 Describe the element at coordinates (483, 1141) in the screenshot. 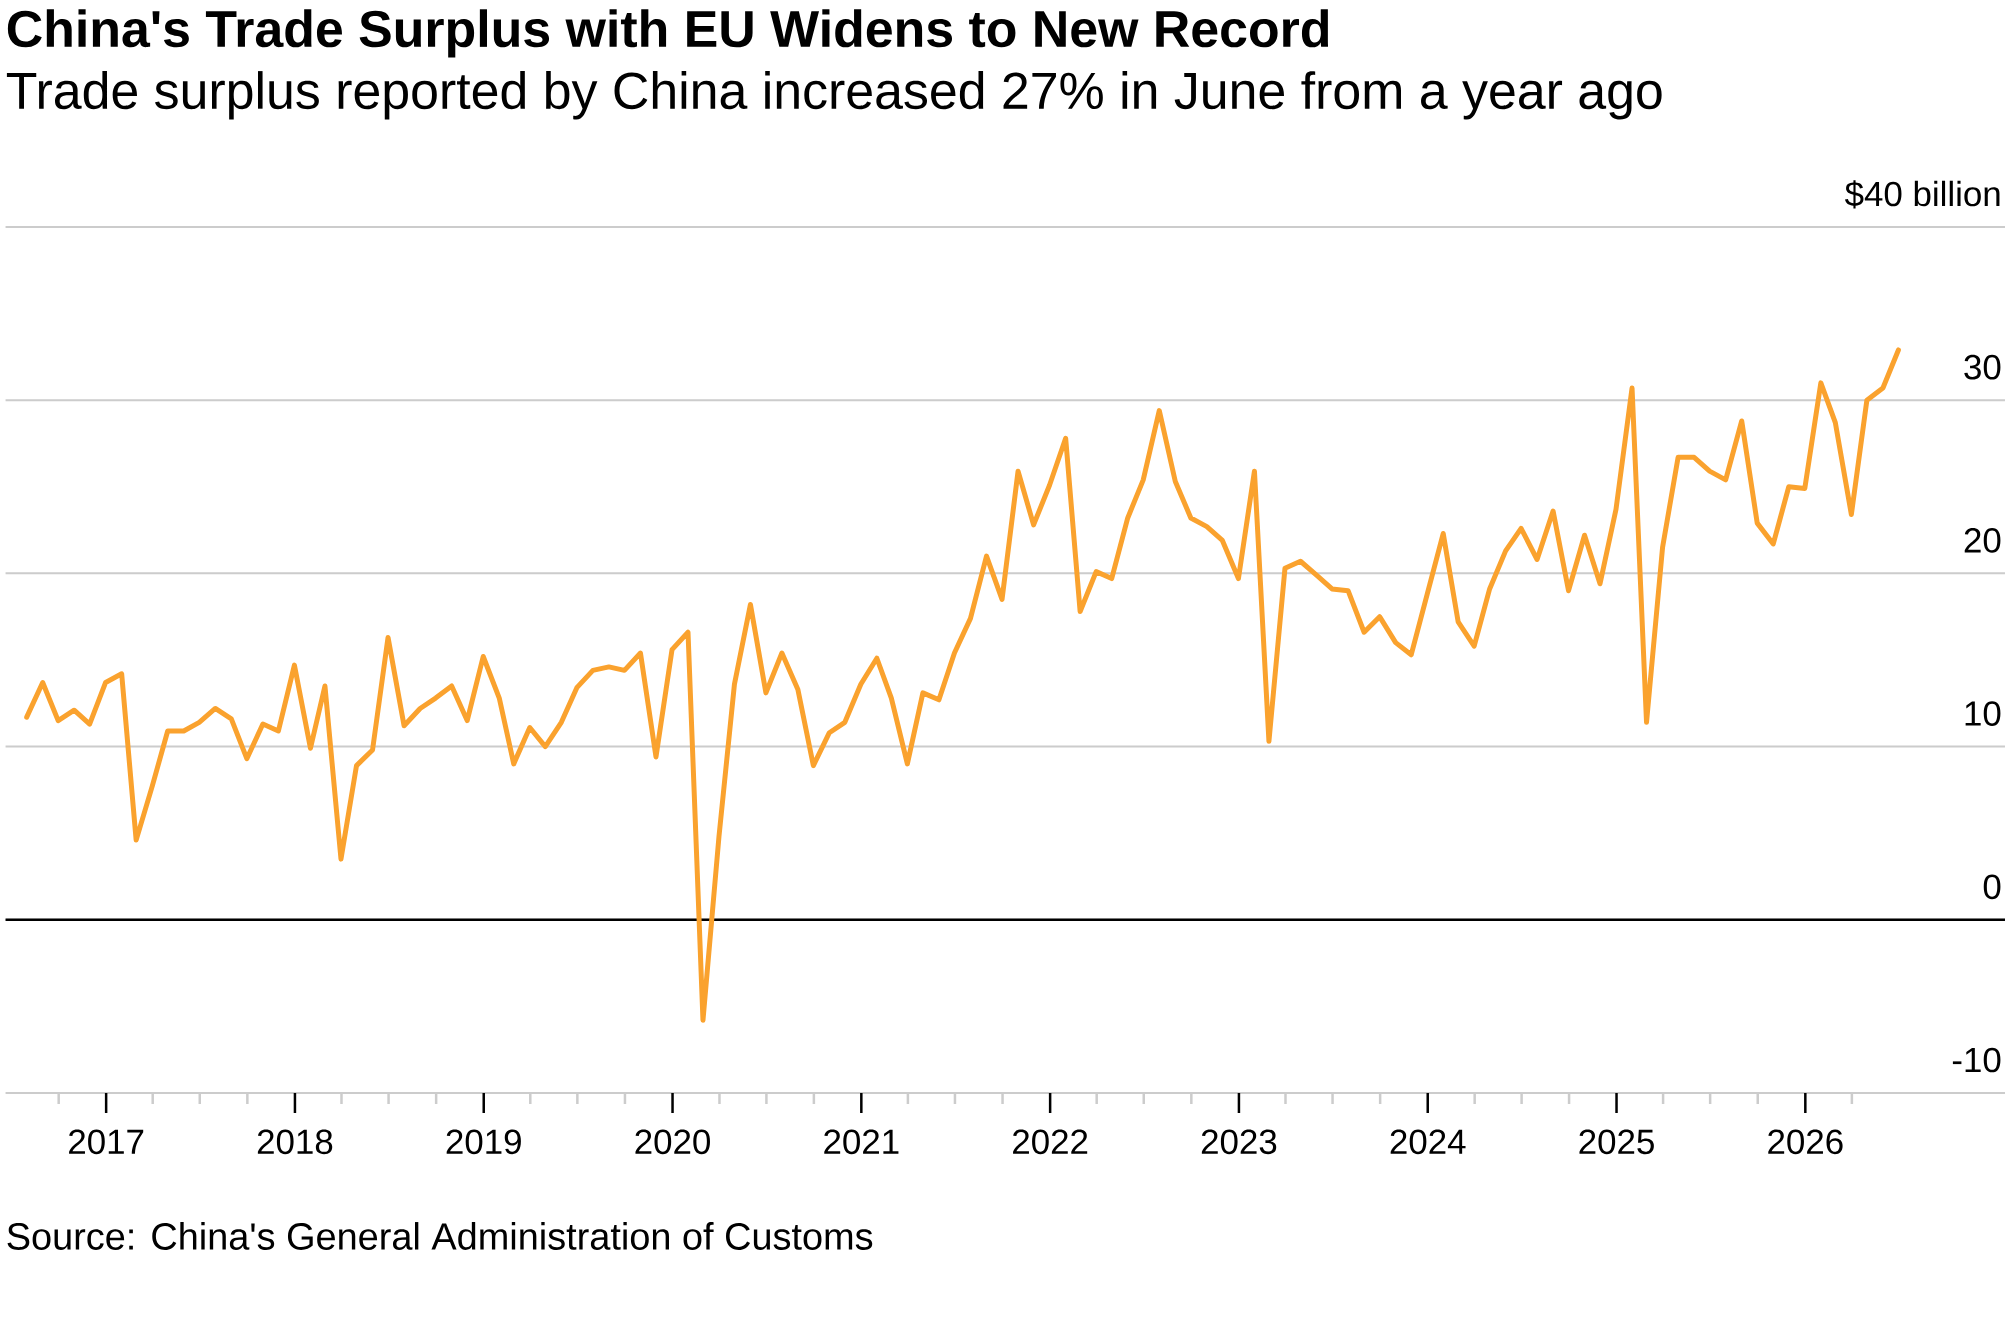

I see `x-tick-label: 2019` at that location.